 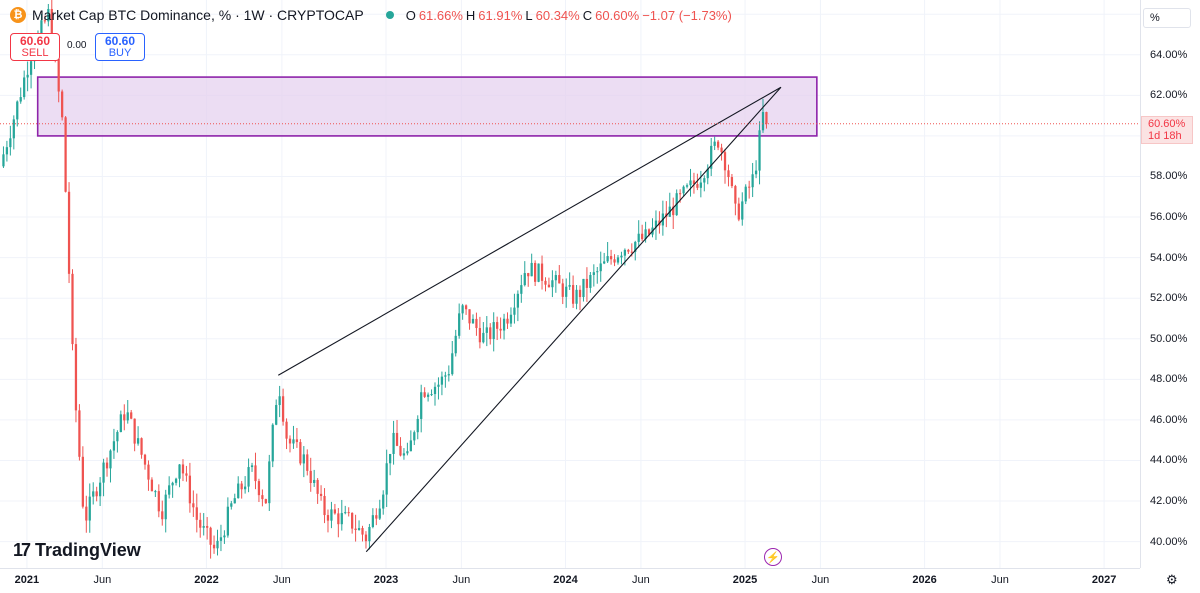 I want to click on scale-mode-button: %, so click(x=1167, y=18).